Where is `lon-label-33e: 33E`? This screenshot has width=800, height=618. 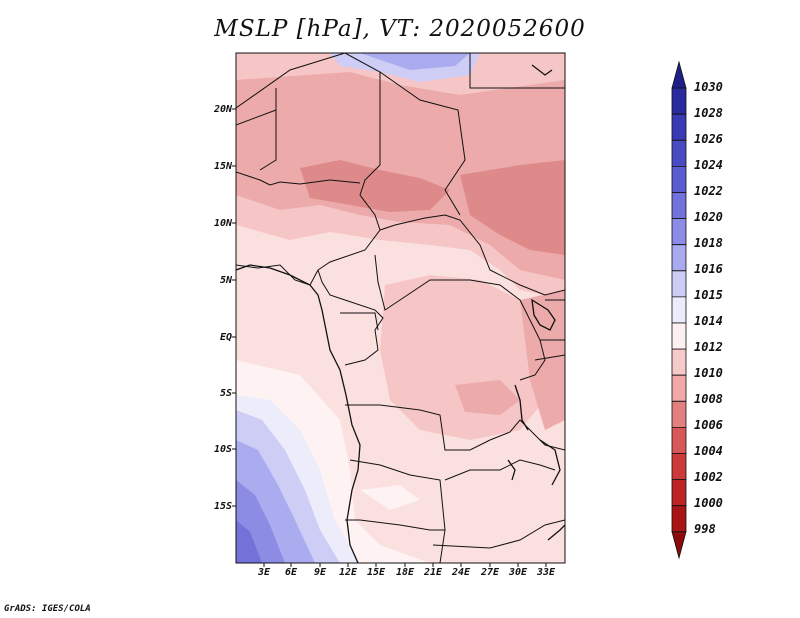
lon-label-33e: 33E is located at coordinates (546, 572).